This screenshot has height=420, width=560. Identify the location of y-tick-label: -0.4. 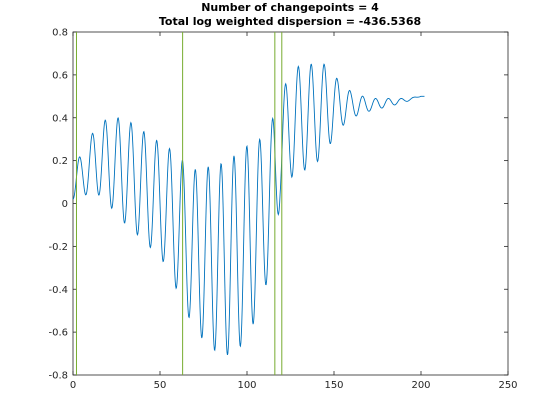
(58, 290).